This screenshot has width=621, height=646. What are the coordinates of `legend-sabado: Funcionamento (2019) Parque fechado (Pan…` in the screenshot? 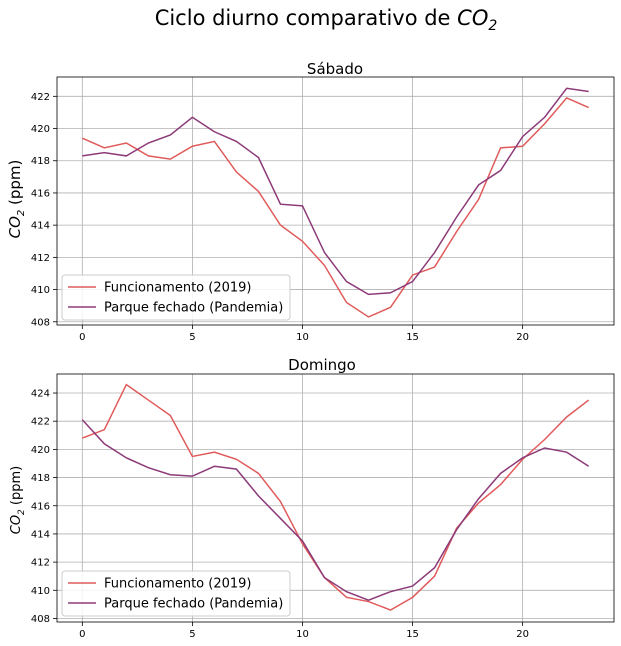 It's located at (176, 297).